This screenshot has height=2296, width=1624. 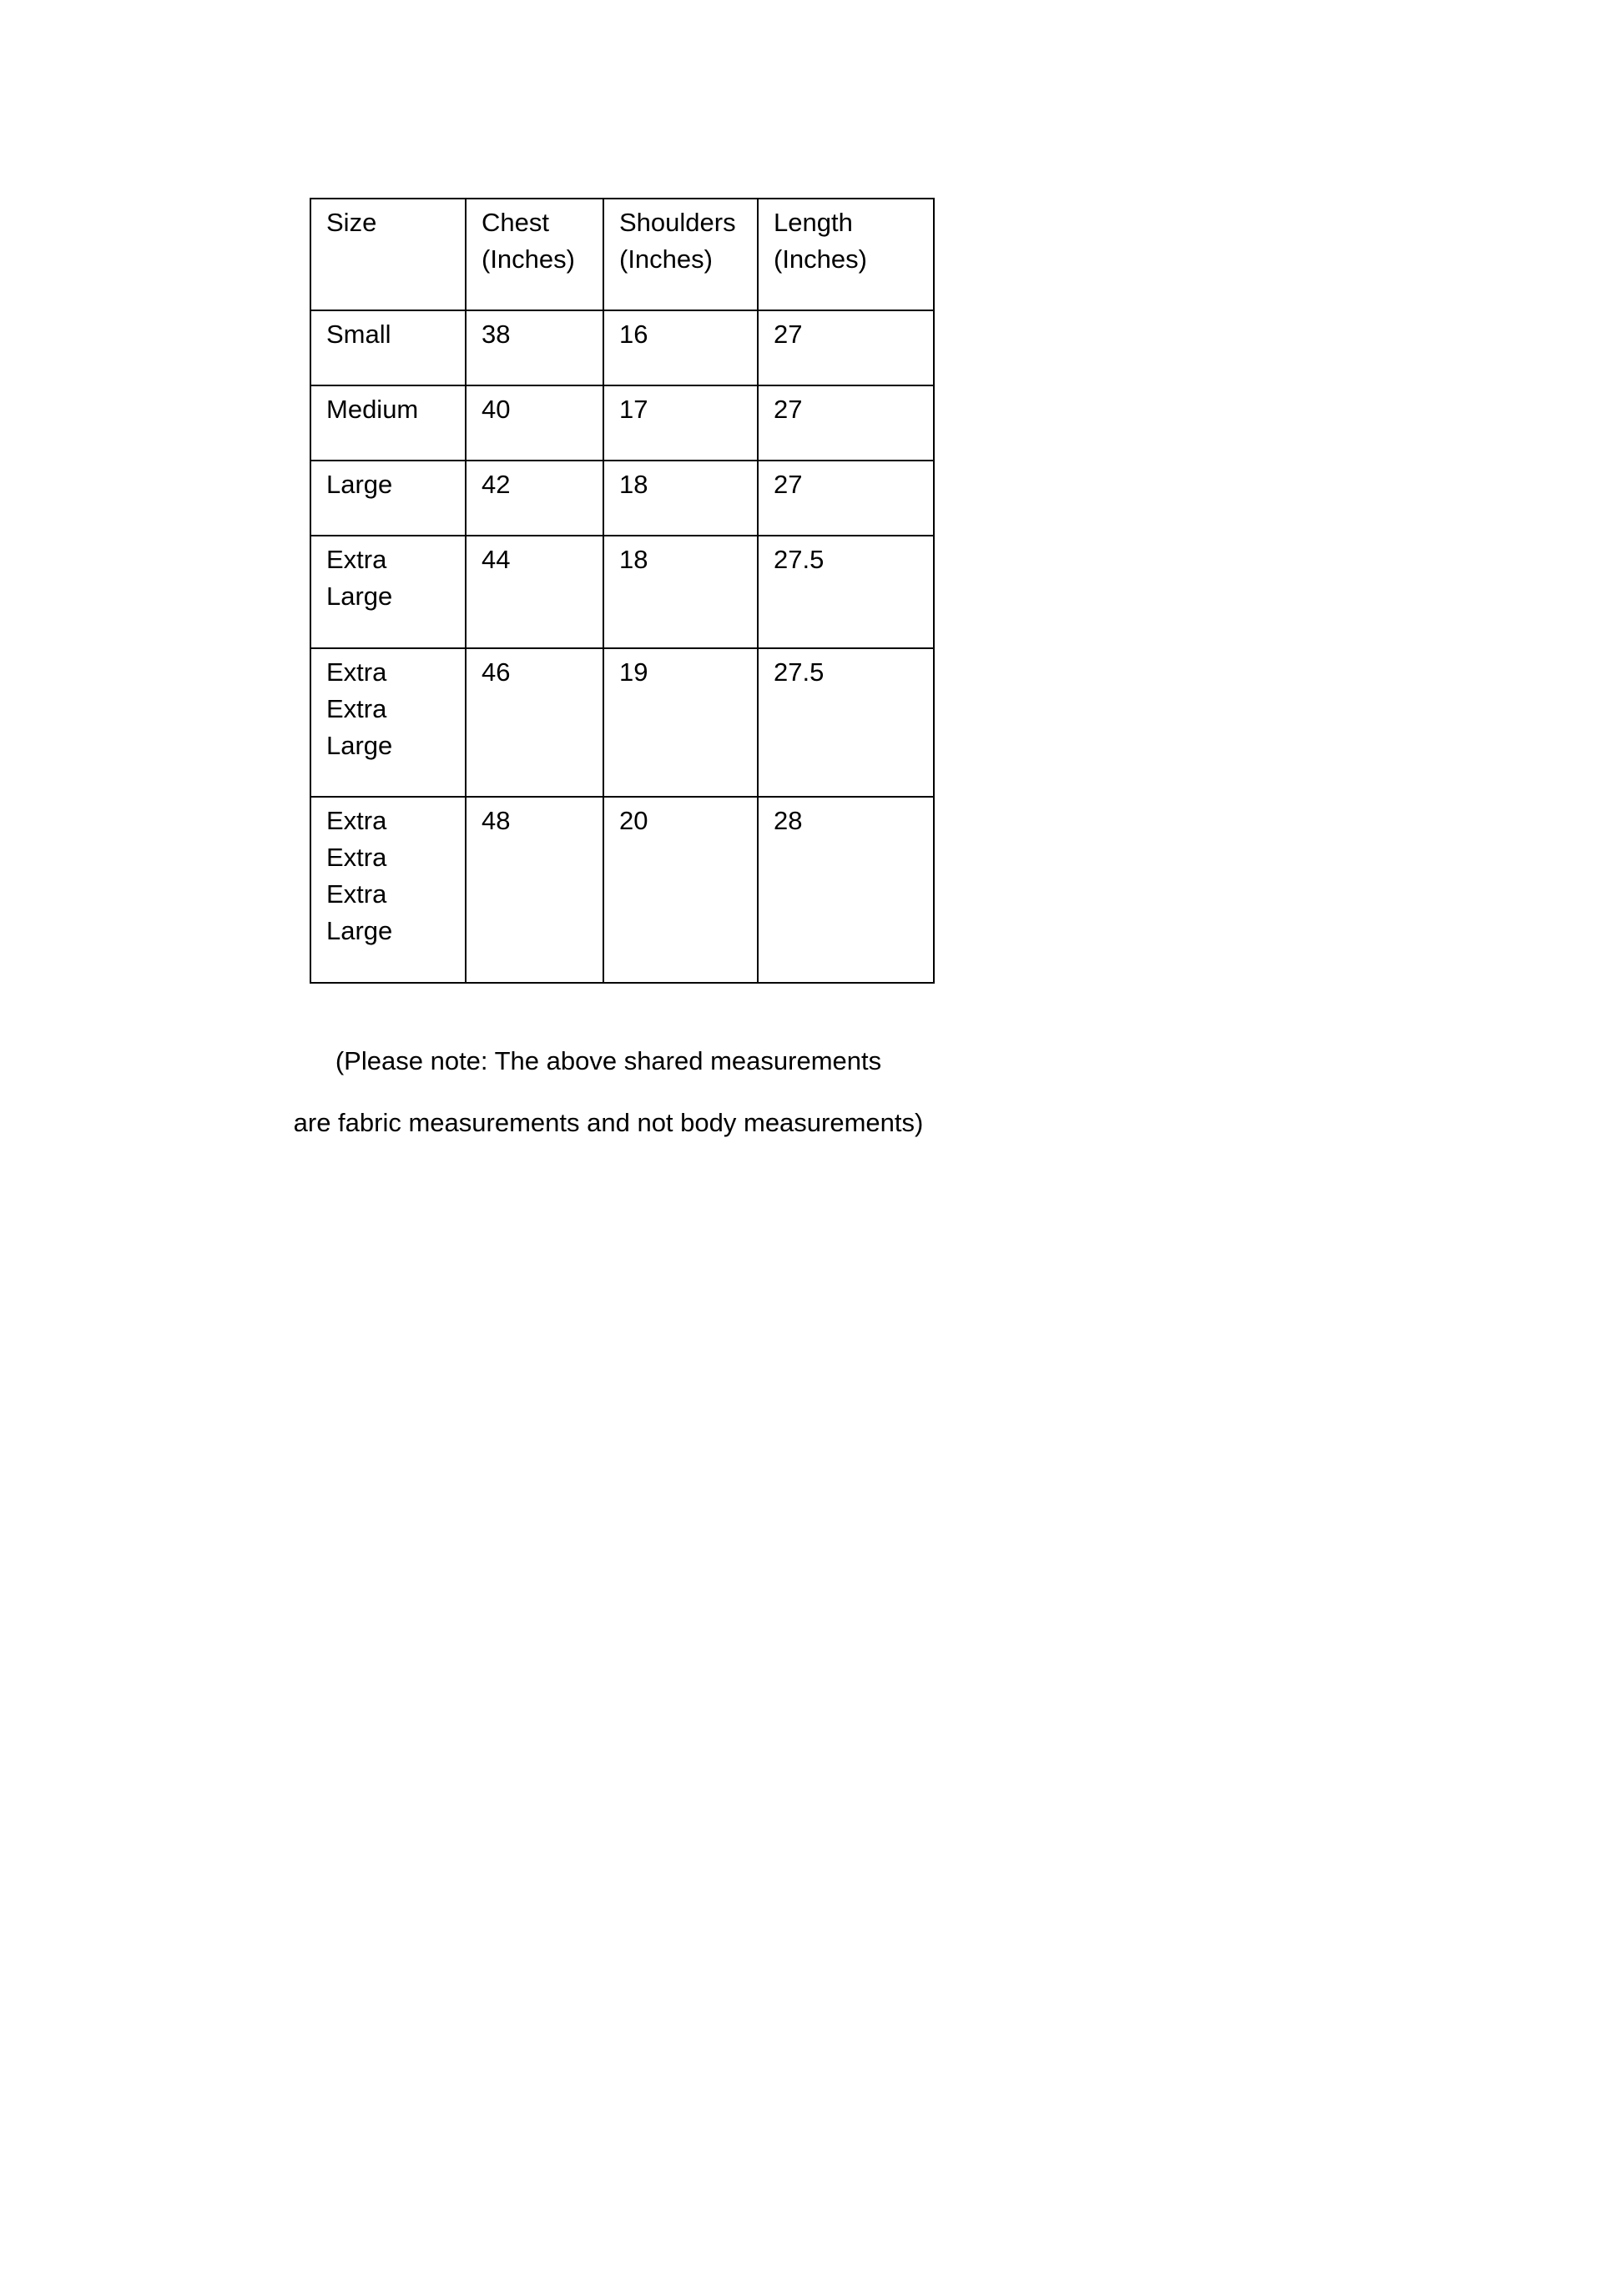 What do you see at coordinates (534, 254) in the screenshot?
I see `header-cell: Chest (Inches)` at bounding box center [534, 254].